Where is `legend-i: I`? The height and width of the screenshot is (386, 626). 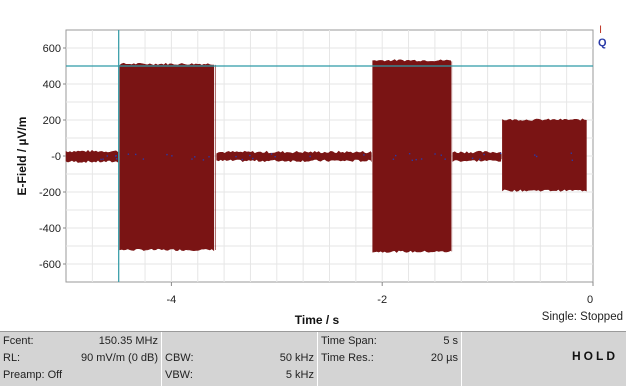
legend-i: I is located at coordinates (600, 30).